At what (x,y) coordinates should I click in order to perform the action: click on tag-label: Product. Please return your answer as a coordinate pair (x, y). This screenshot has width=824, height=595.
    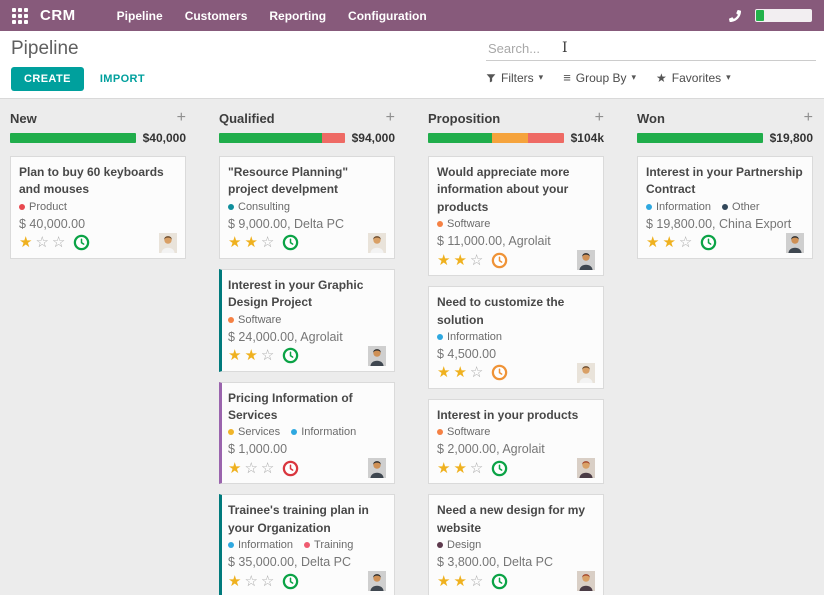
    Looking at the image, I should click on (48, 206).